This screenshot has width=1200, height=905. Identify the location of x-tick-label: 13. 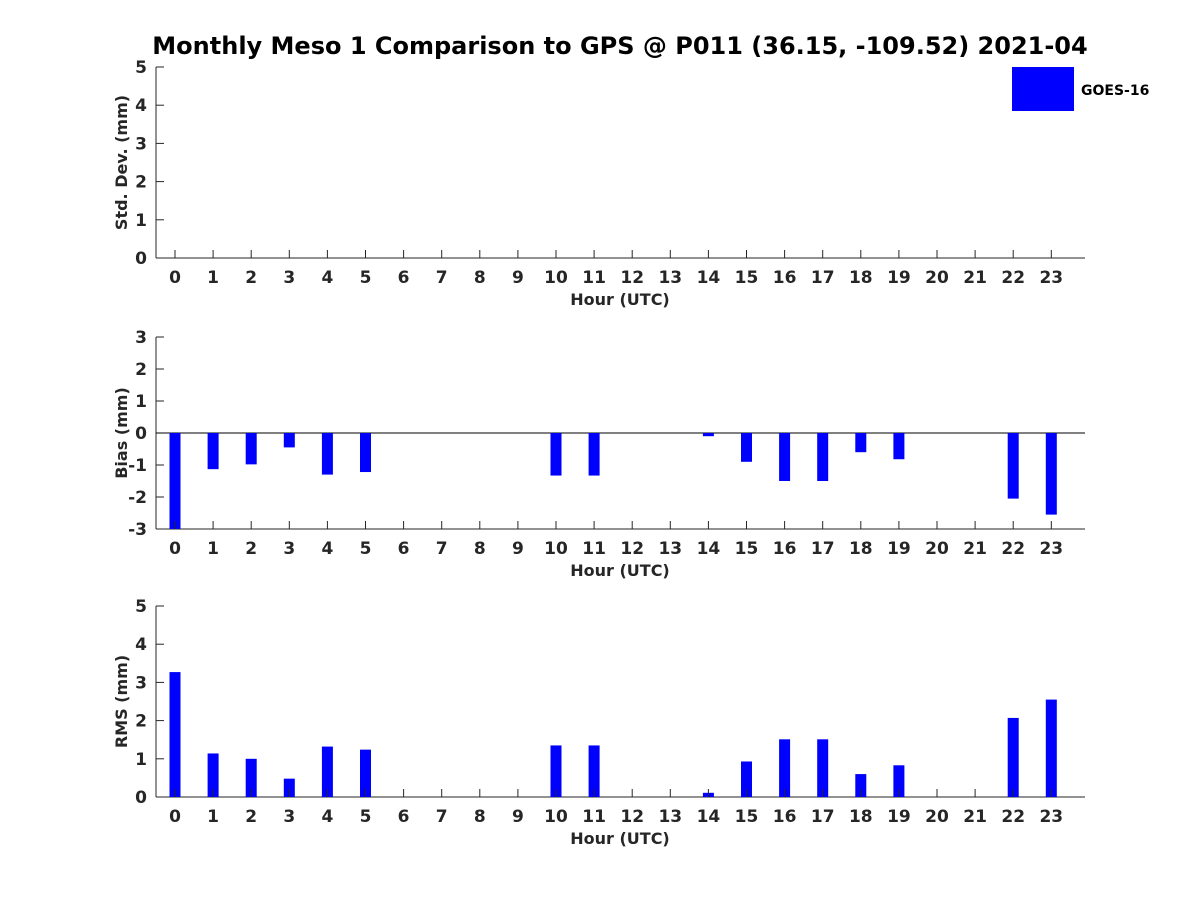
(670, 278).